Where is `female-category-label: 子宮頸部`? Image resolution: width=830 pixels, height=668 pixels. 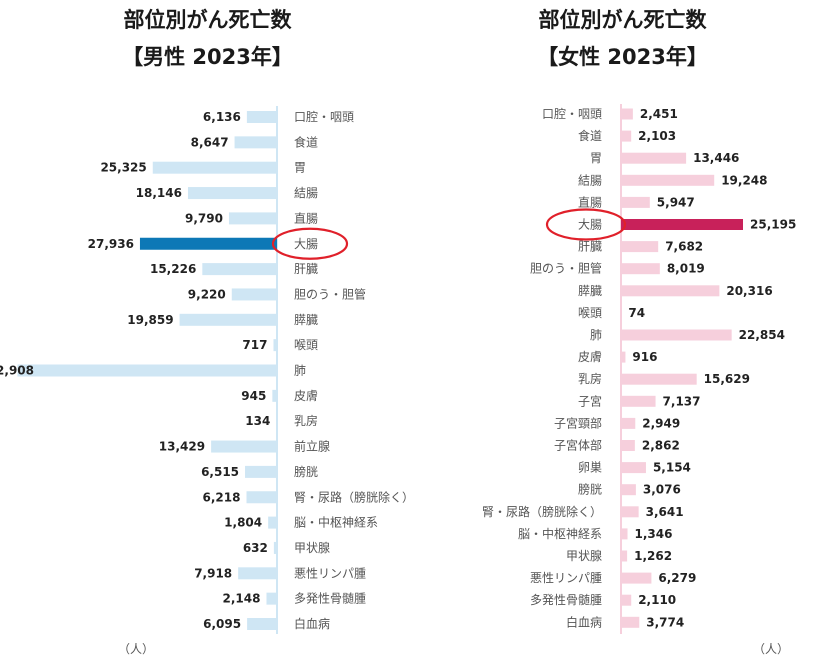 female-category-label: 子宮頸部 is located at coordinates (578, 422).